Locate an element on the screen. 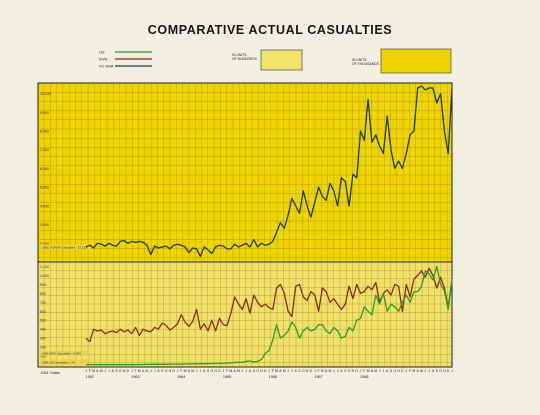  lower-tick-label: 1,100 is located at coordinates (44, 267).